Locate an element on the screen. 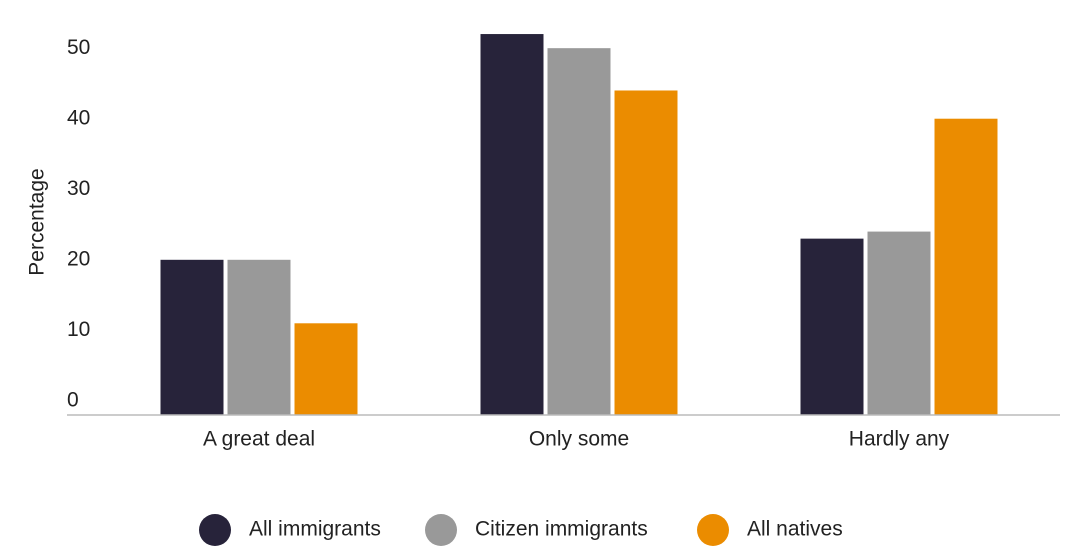 The image size is (1072, 555). y-tick-label: 40 is located at coordinates (78, 117).